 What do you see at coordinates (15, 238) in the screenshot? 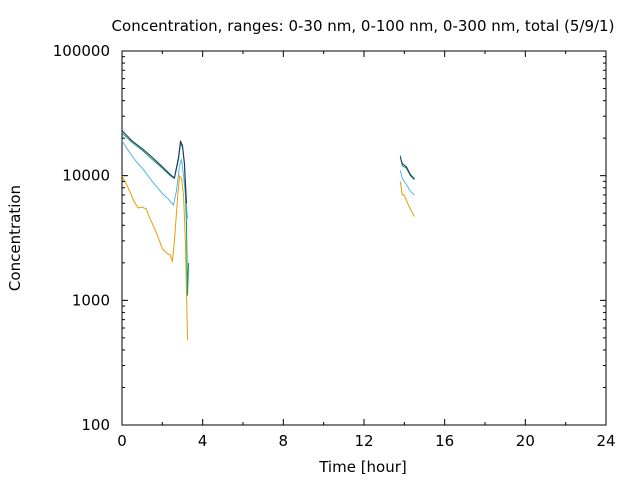
I see `y-axis-label: Concentration` at bounding box center [15, 238].